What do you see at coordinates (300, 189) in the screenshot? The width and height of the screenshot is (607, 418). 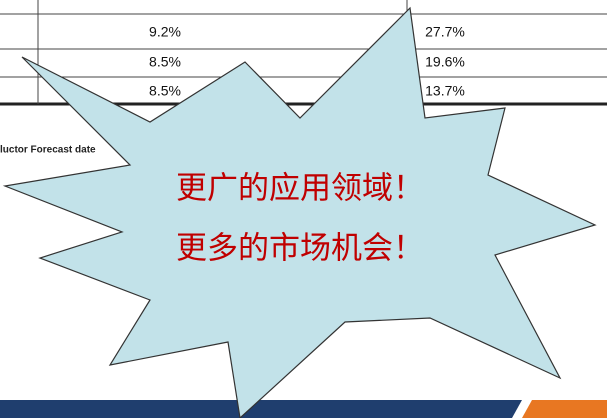 I see `callout-line: 更广的应用领域！` at bounding box center [300, 189].